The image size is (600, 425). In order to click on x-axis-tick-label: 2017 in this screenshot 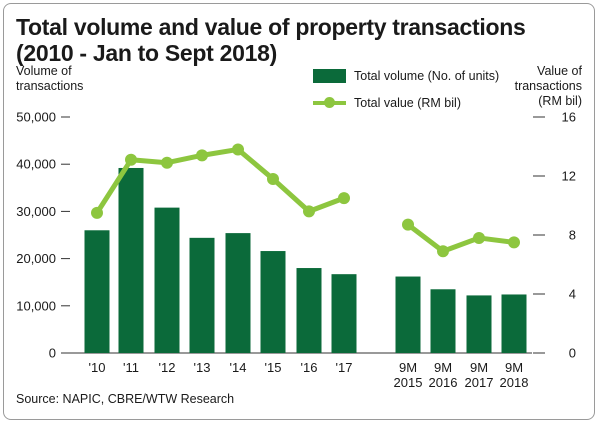, I will do `click(479, 382)`.